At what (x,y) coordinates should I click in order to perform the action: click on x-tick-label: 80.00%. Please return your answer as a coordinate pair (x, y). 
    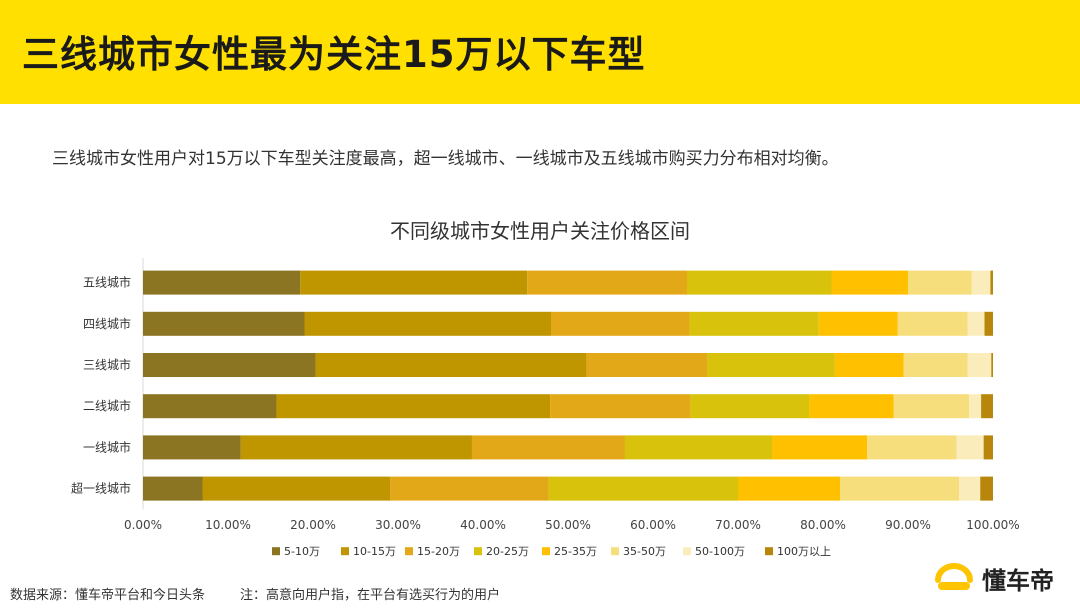
    Looking at the image, I should click on (823, 525).